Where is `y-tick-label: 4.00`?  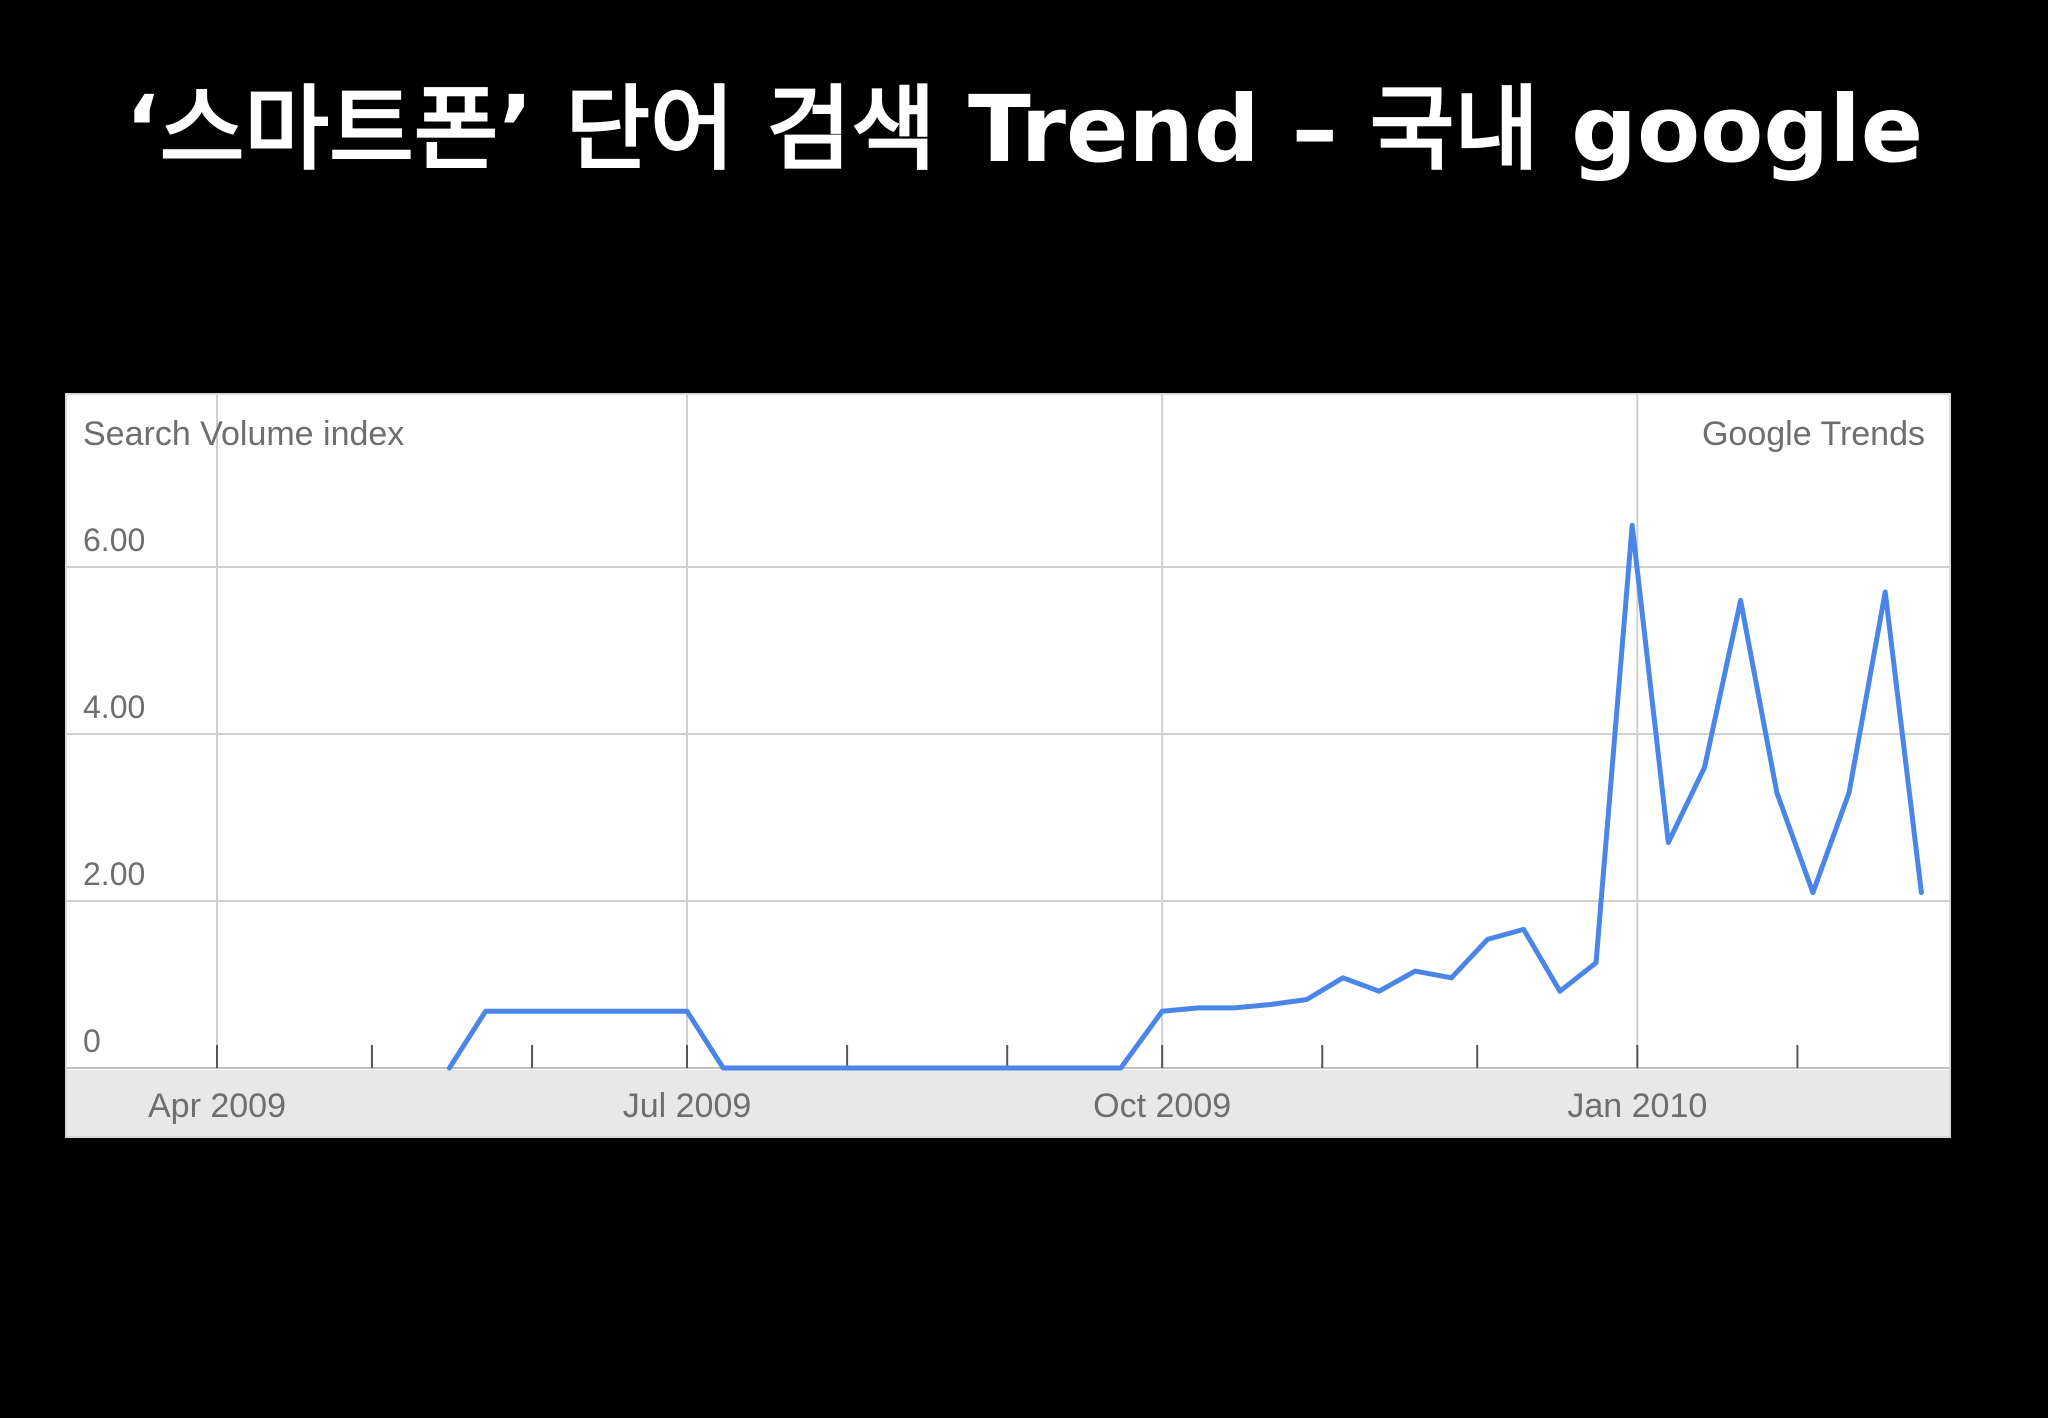 y-tick-label: 4.00 is located at coordinates (114, 707).